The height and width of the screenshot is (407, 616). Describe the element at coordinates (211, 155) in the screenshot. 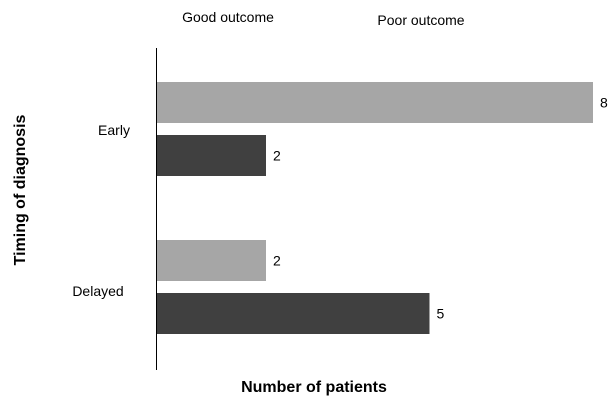

I see `bar-early-poor-outcome` at that location.